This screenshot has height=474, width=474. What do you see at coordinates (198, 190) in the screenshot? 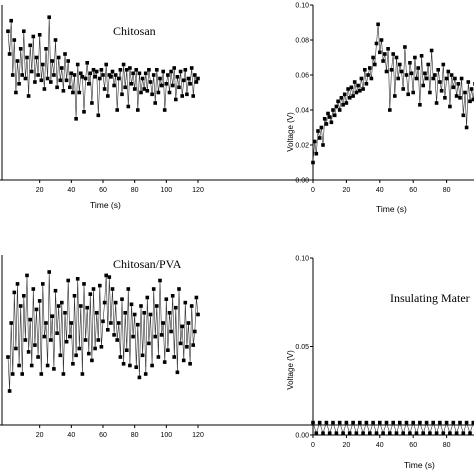
I see `x-tick-label: 120` at bounding box center [198, 190].